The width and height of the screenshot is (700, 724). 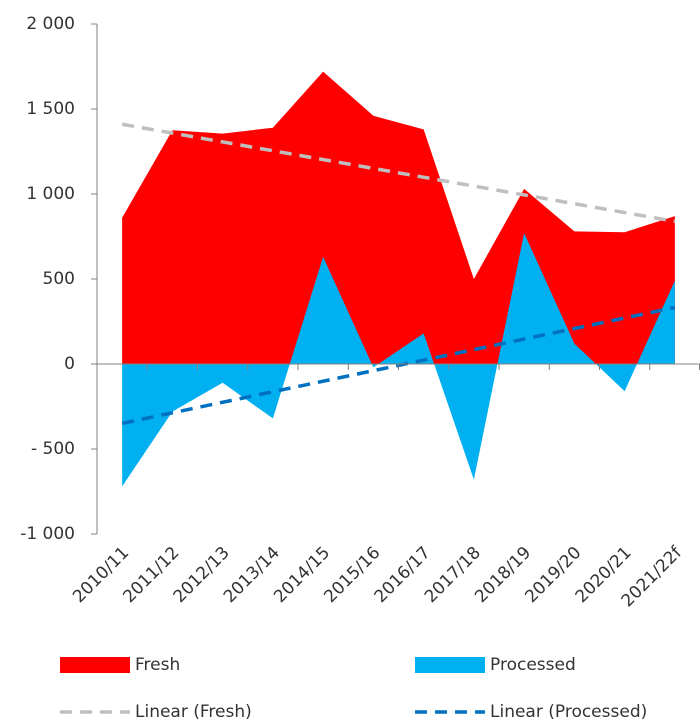 I want to click on y-tick-label: 2 000, so click(x=50, y=24).